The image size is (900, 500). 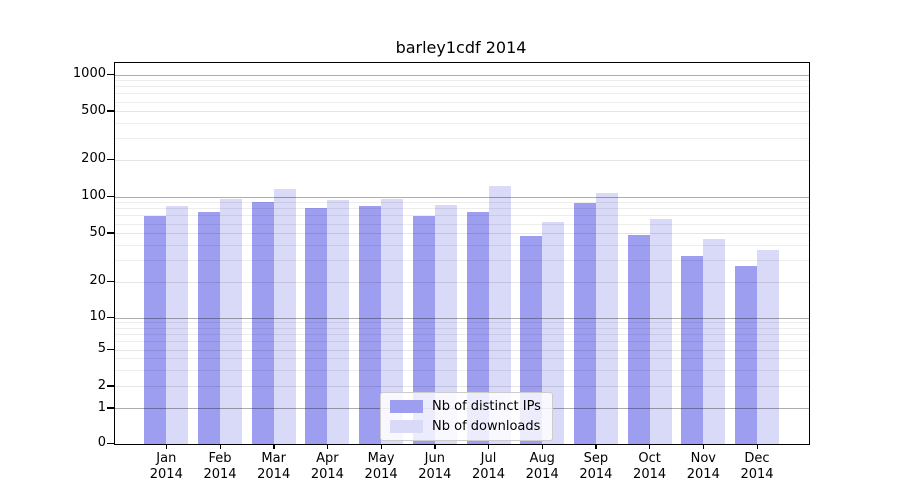 I want to click on bar-downloads-jun, so click(x=445, y=324).